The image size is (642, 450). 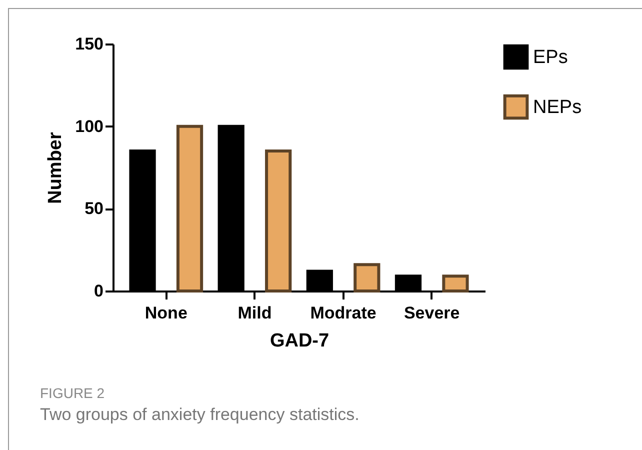 I want to click on y-tick-label: 150, so click(x=89, y=44).